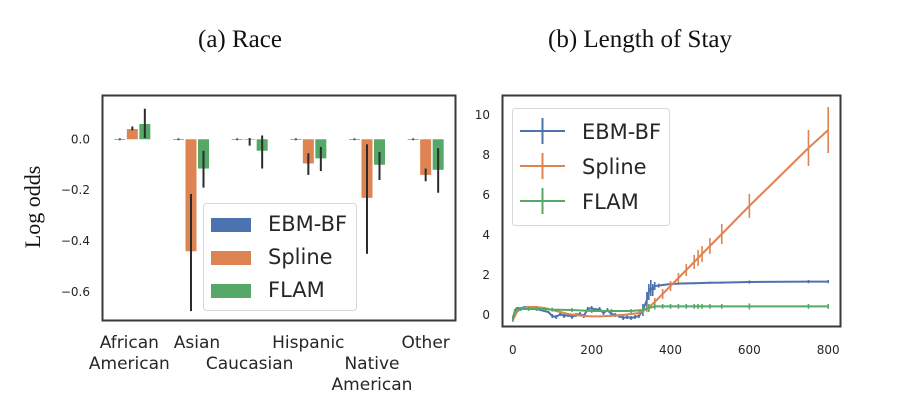 This screenshot has width=899, height=404. Describe the element at coordinates (486, 235) in the screenshot. I see `y-tick-label: 4` at that location.